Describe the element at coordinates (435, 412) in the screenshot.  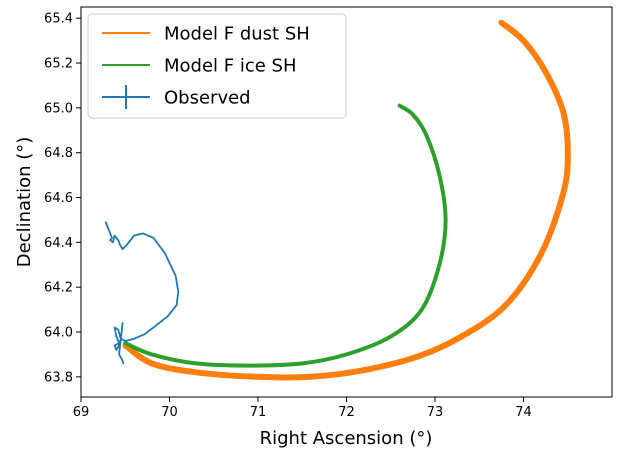
I see `x-tick-label: 73` at that location.